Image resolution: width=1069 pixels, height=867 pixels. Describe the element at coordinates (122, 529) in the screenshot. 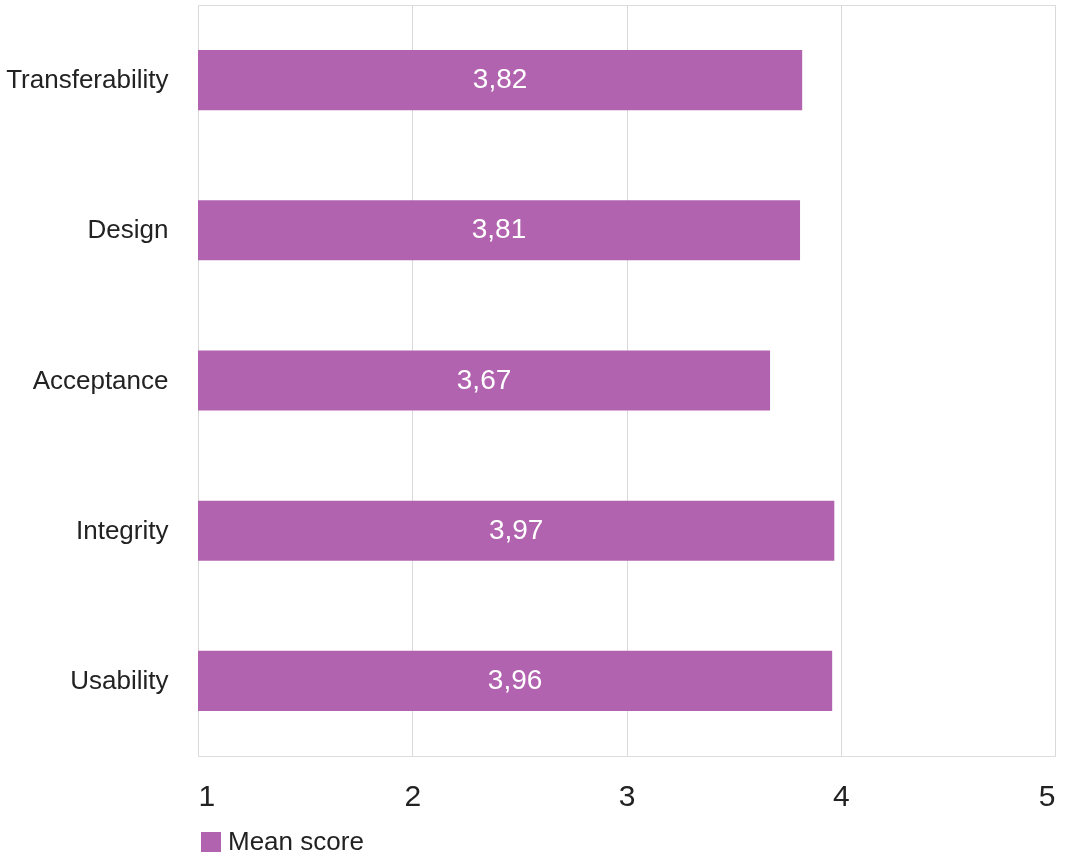

I see `y-tick-label: Integrity` at that location.